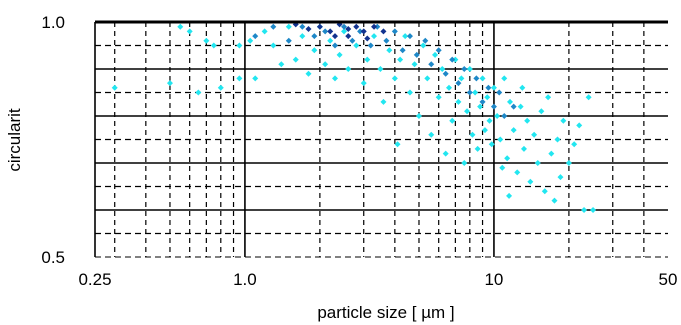 Image resolution: width=681 pixels, height=325 pixels. I want to click on y-tick-label: 1.0, so click(53, 22).